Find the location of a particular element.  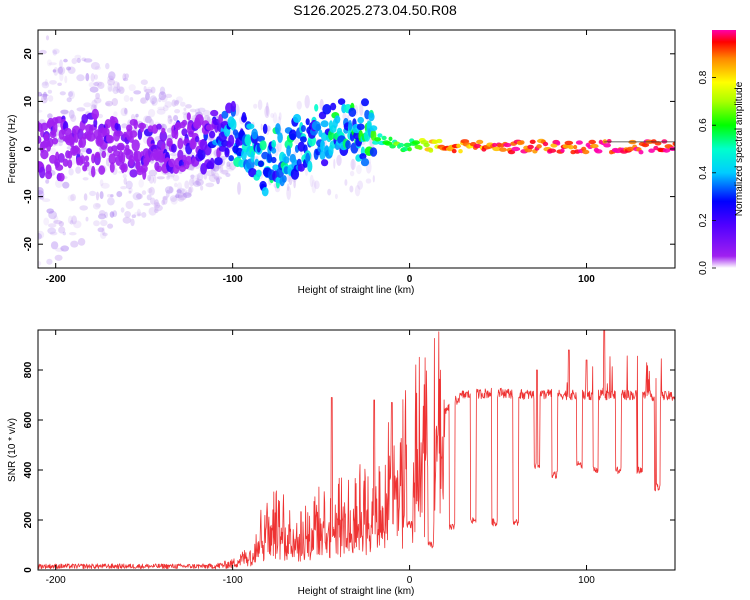

colorbar-tick-label: 0.4 is located at coordinates (703, 172).